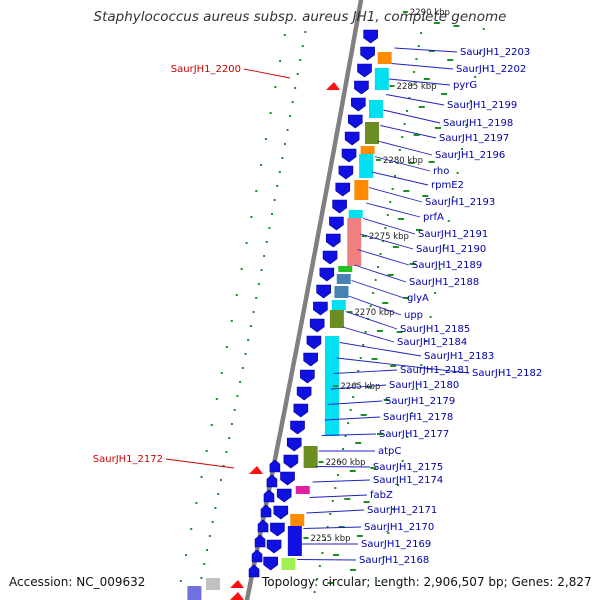 The width and height of the screenshot is (600, 600). What do you see at coordinates (408, 480) in the screenshot?
I see `gene-label: SaurJH1_2174` at bounding box center [408, 480].